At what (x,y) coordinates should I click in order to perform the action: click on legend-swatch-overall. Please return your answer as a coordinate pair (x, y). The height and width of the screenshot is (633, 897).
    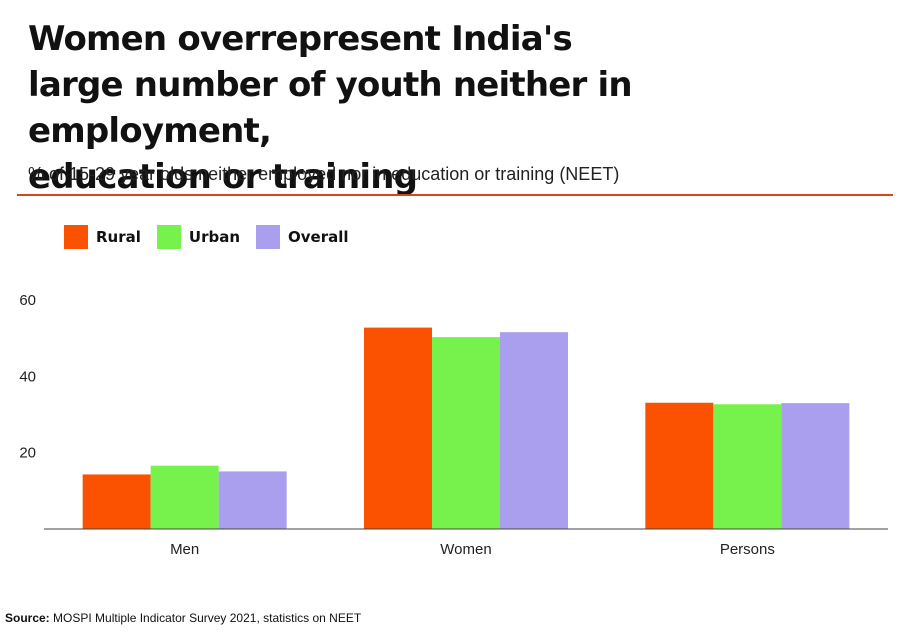
    Looking at the image, I should click on (268, 237).